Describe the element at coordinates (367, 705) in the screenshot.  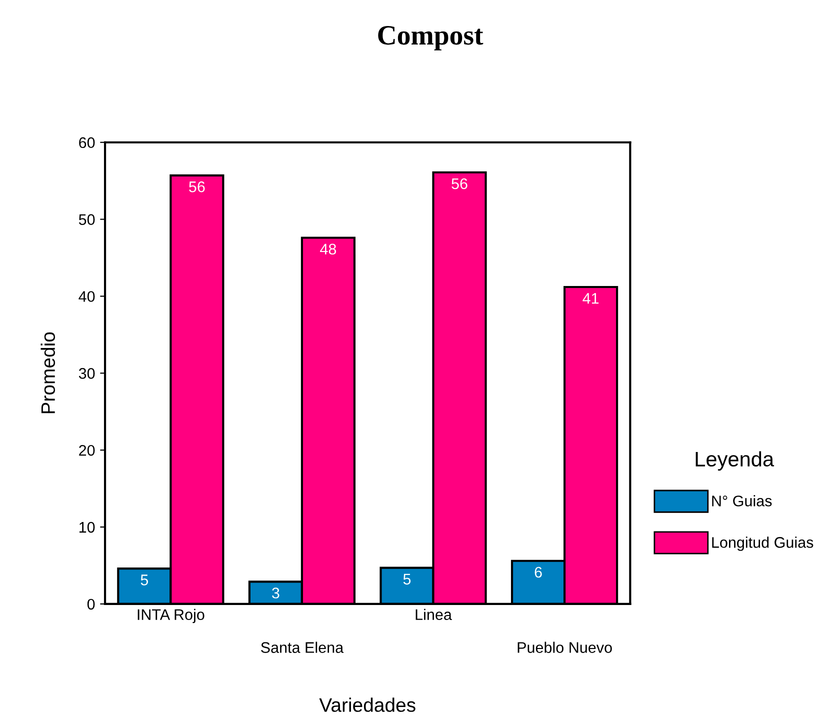
I see `x-axis-title: Variedades` at that location.